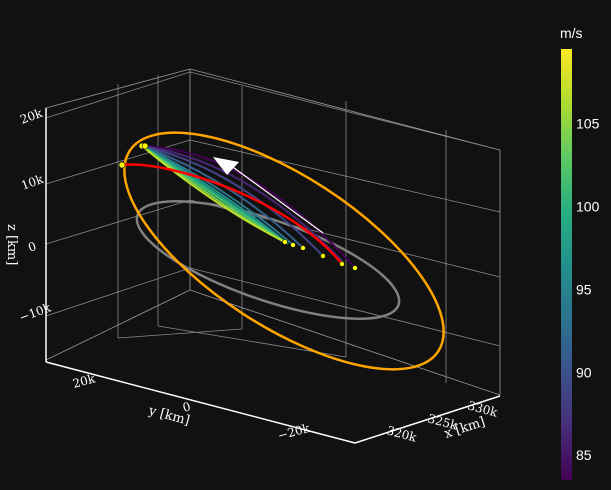 Image resolution: width=611 pixels, height=490 pixels. I want to click on z-tick-label: 10k, so click(32, 182).